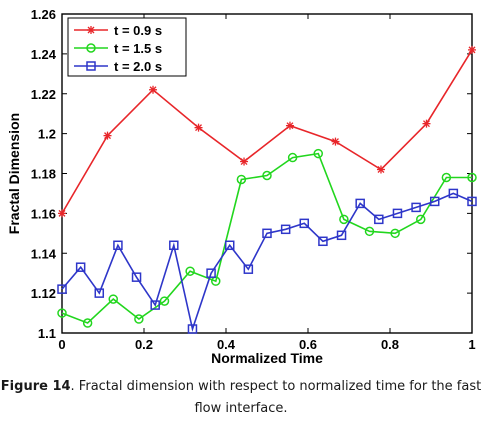  What do you see at coordinates (43, 14) in the screenshot?
I see `y-tick-label: 1.26` at bounding box center [43, 14].